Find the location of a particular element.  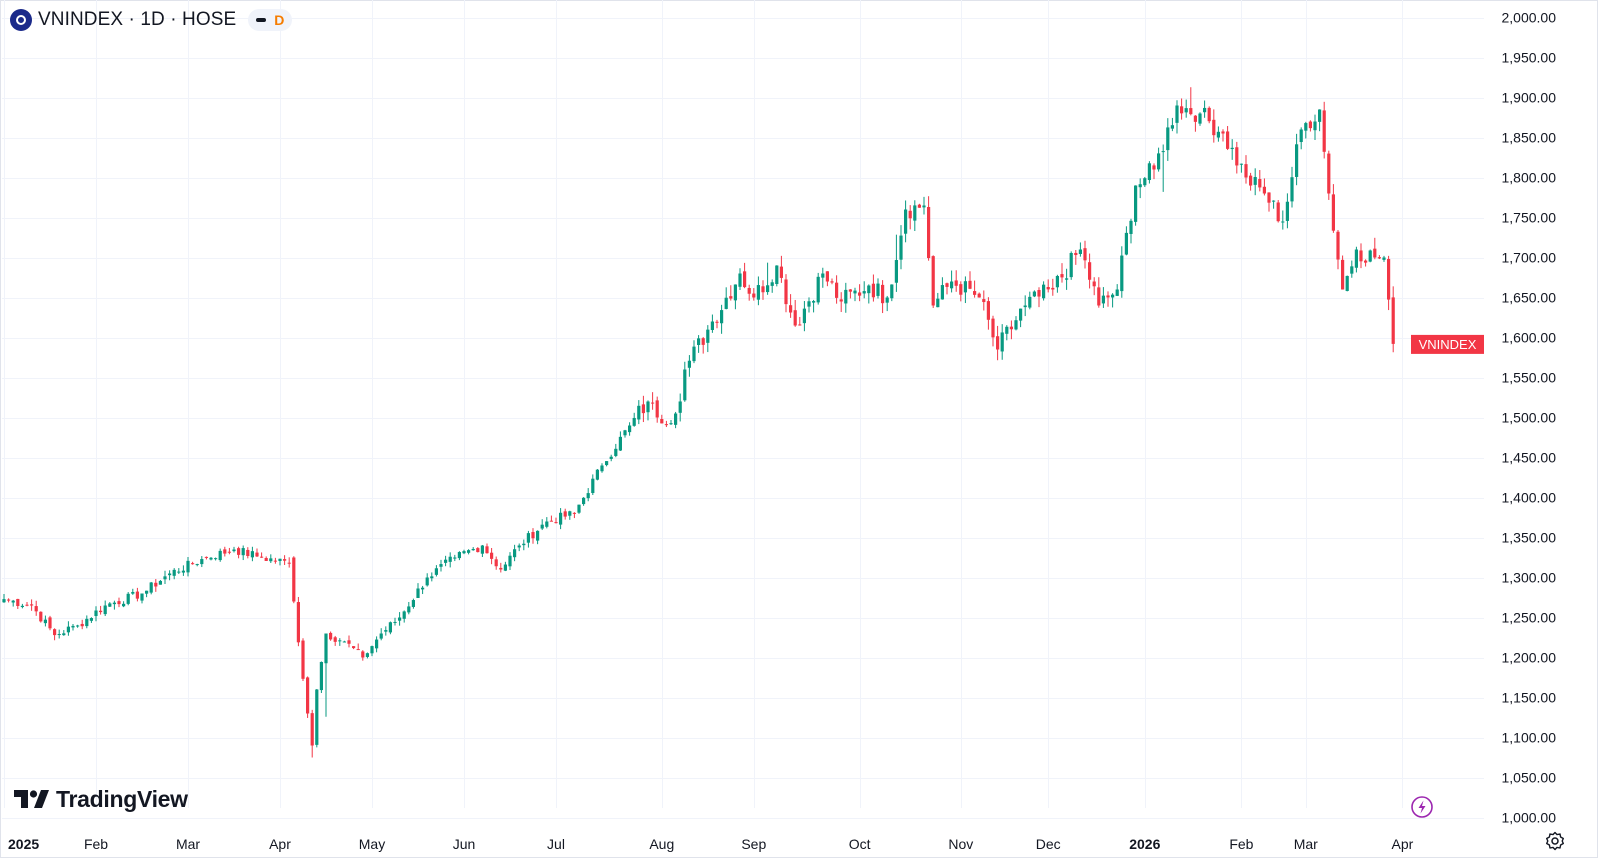

tradingview-logo: TradingView is located at coordinates (101, 799).